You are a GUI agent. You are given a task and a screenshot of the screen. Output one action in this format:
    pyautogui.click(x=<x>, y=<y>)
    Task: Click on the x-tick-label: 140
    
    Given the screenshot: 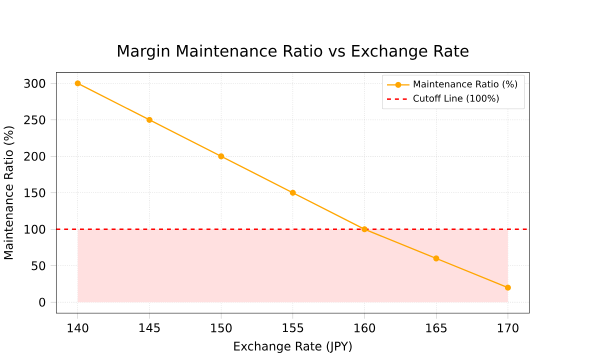 What is the action you would take?
    pyautogui.click(x=78, y=327)
    